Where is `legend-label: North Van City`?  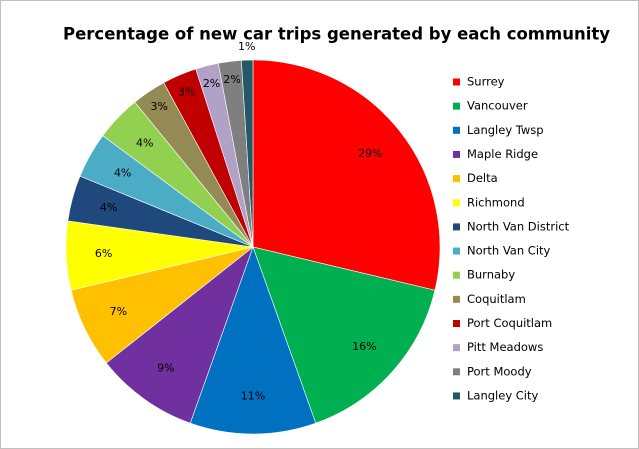
legend-label: North Van City is located at coordinates (509, 251).